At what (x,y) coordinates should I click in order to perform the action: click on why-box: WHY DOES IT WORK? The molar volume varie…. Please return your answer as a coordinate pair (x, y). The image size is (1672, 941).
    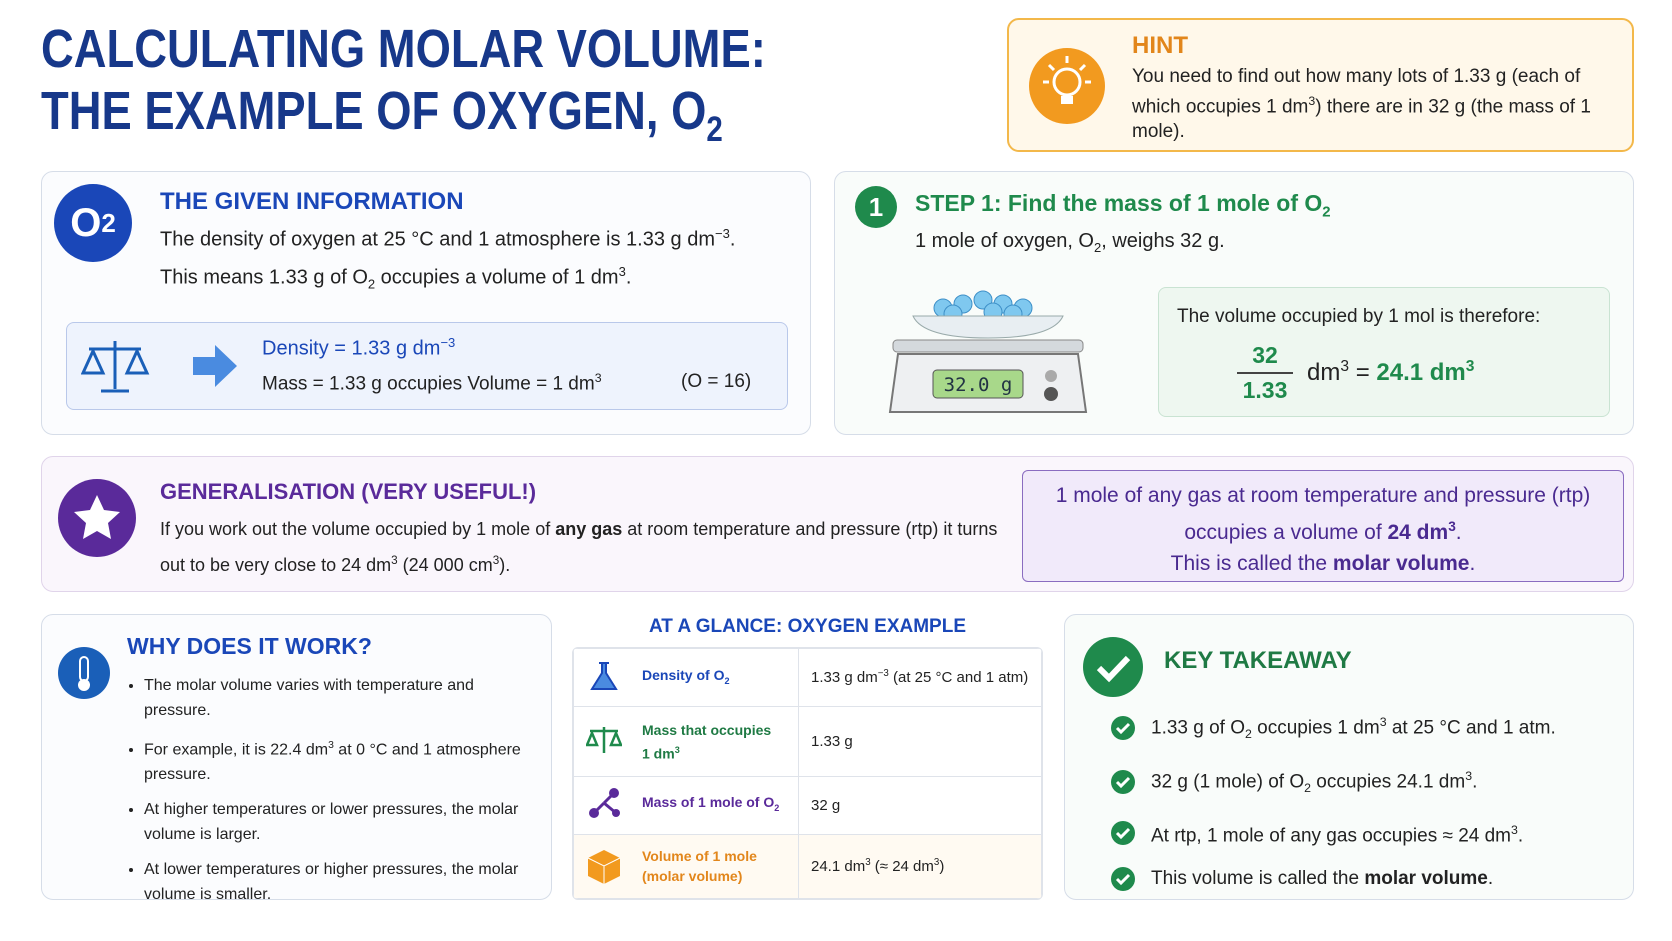
    Looking at the image, I should click on (296, 758).